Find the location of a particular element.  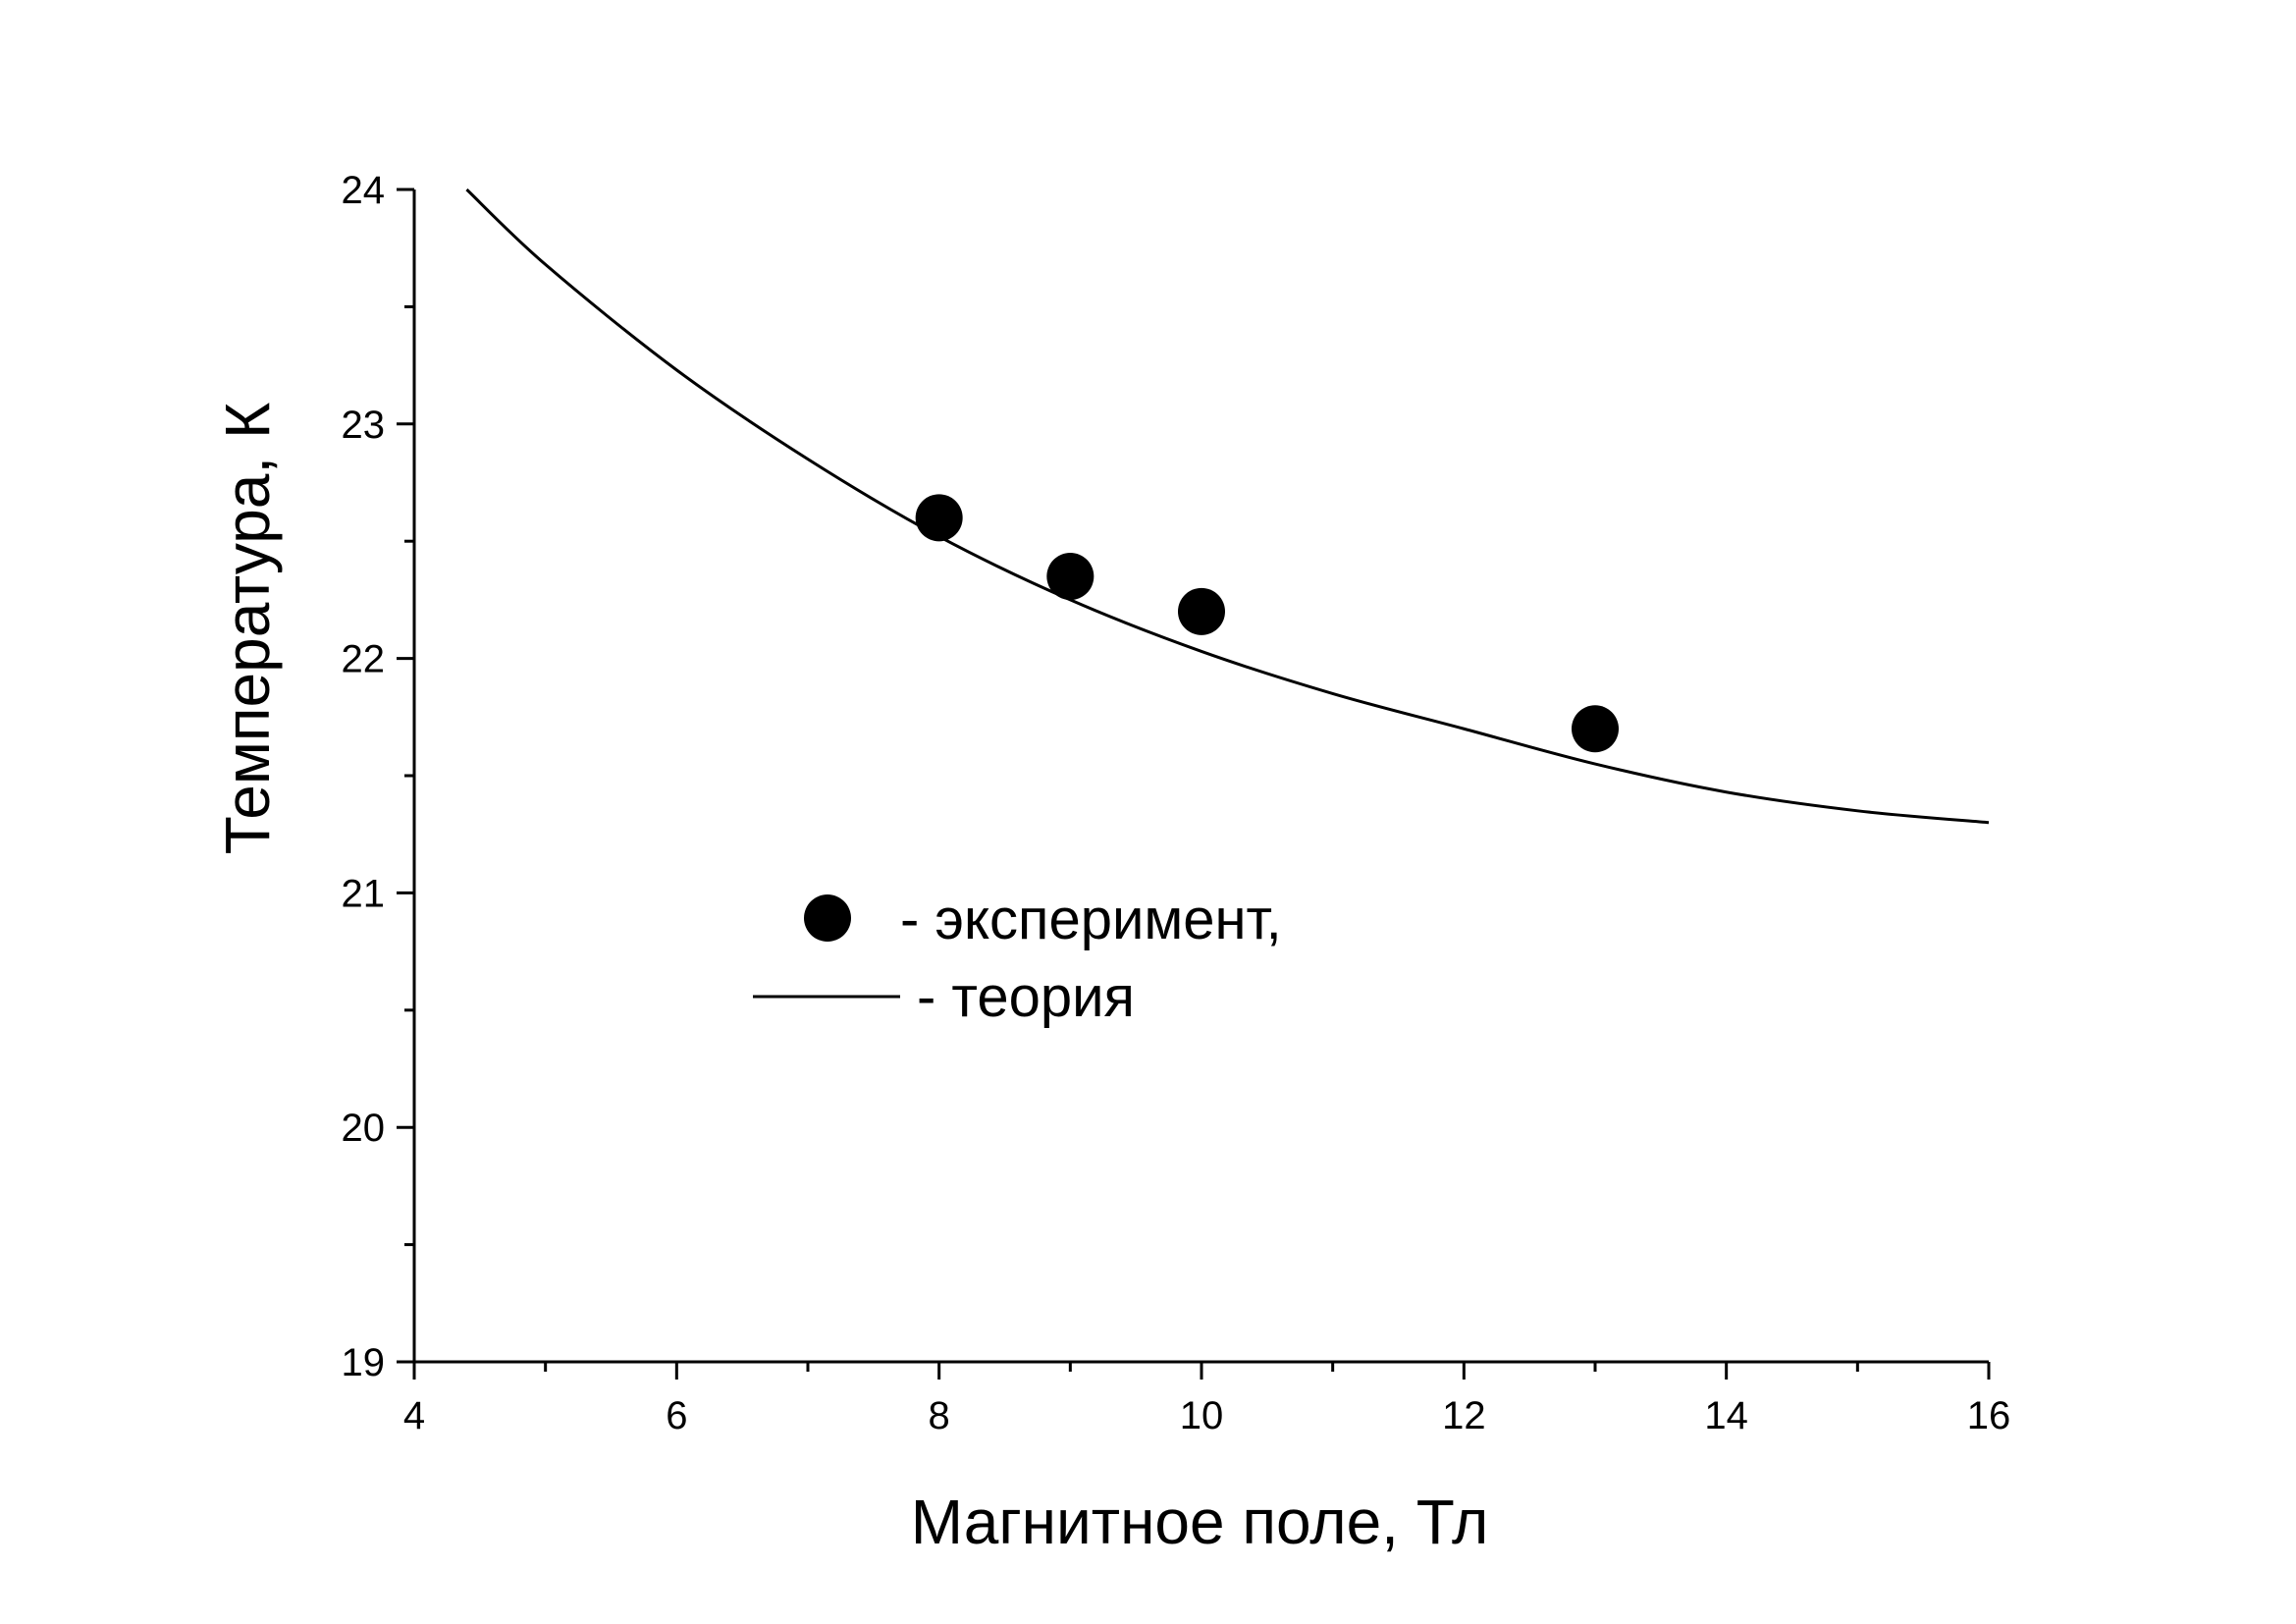

x-axis-title: Магнитное поле, Тл is located at coordinates (1200, 1522).